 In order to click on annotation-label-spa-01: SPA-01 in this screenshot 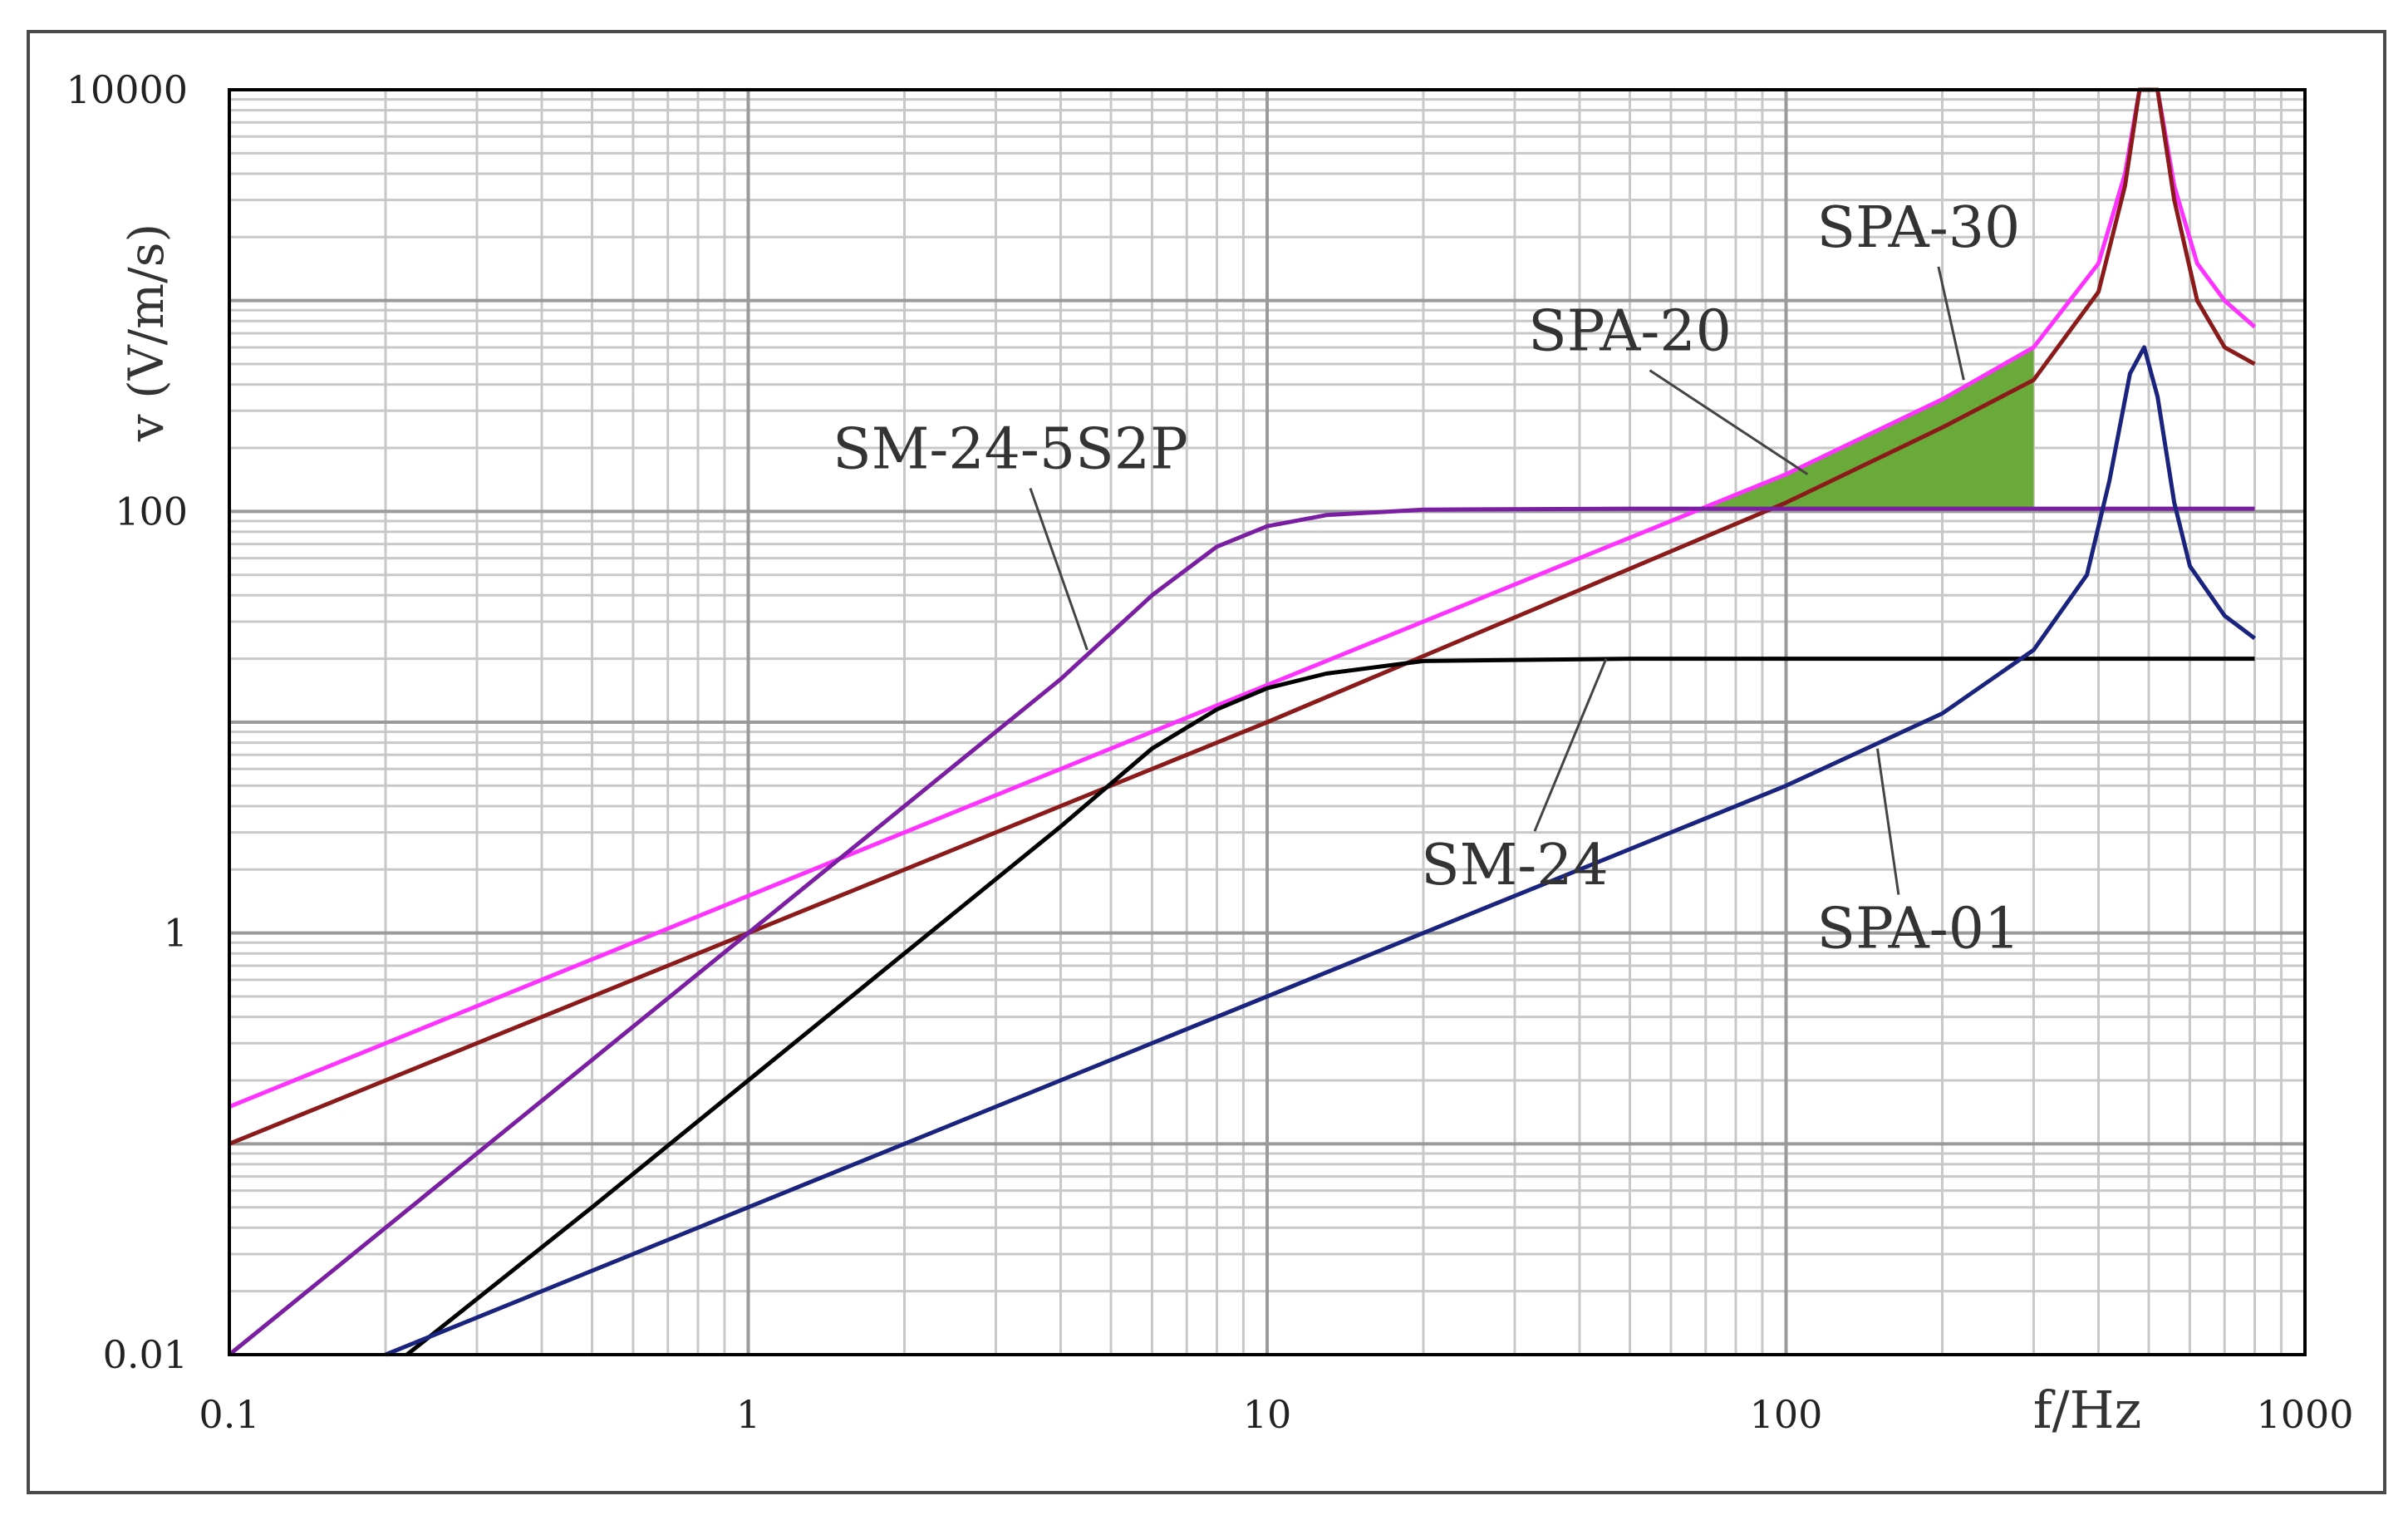, I will do `click(1919, 929)`.